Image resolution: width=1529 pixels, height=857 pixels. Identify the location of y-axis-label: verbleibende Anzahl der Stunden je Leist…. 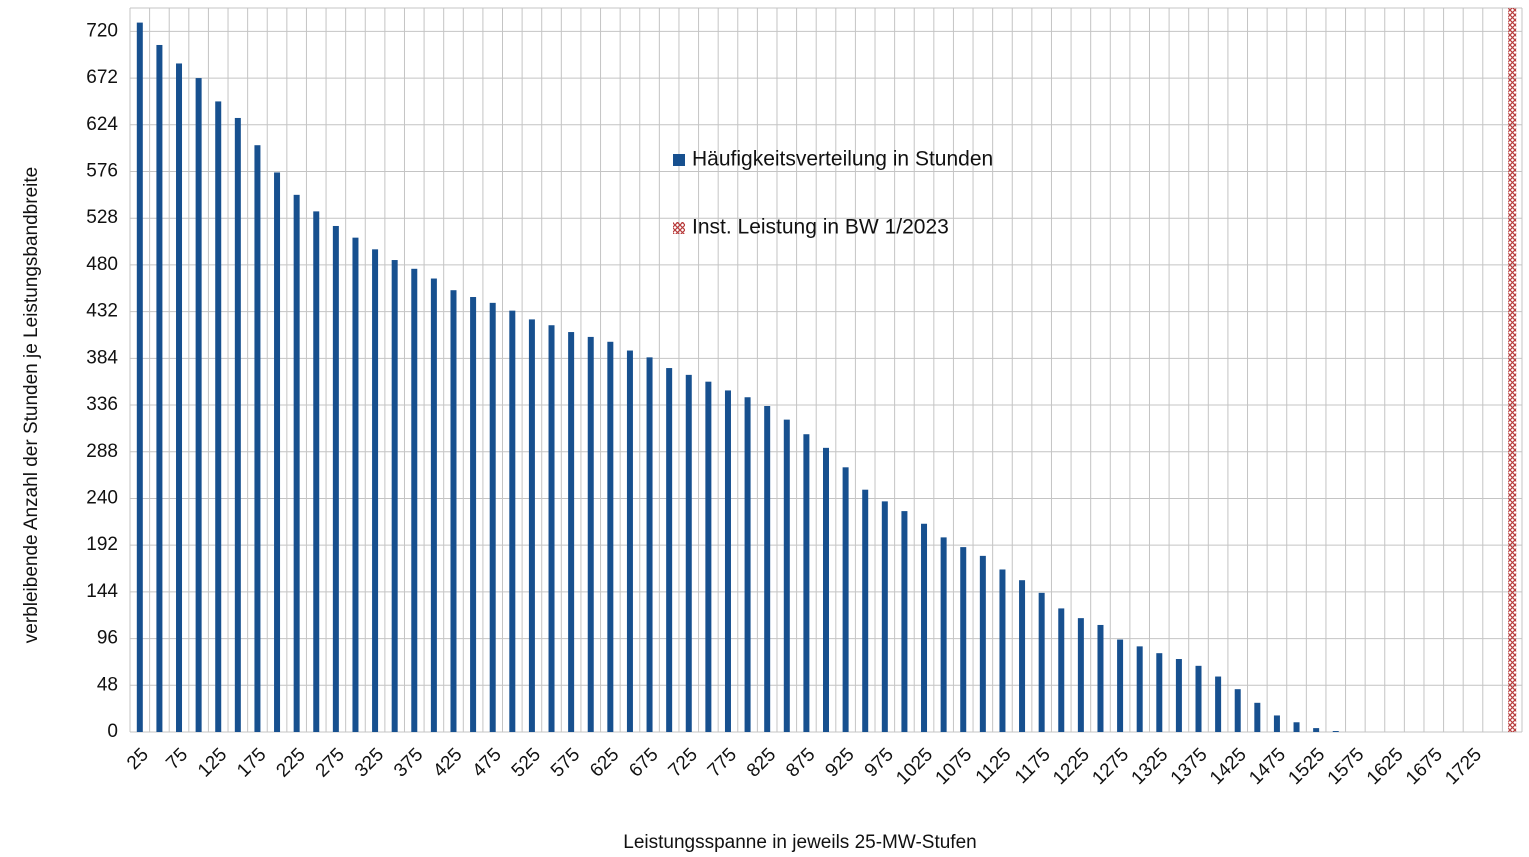
(31, 405).